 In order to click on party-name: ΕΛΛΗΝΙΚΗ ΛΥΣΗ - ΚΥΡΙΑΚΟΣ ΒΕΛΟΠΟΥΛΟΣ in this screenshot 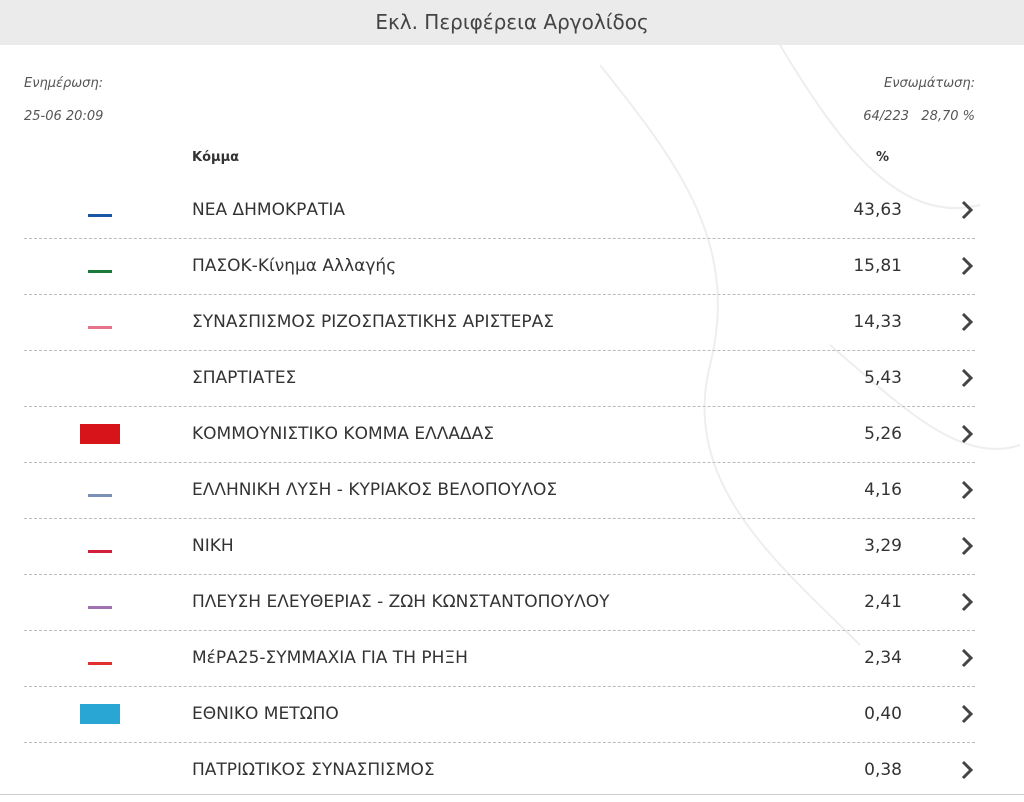, I will do `click(375, 490)`.